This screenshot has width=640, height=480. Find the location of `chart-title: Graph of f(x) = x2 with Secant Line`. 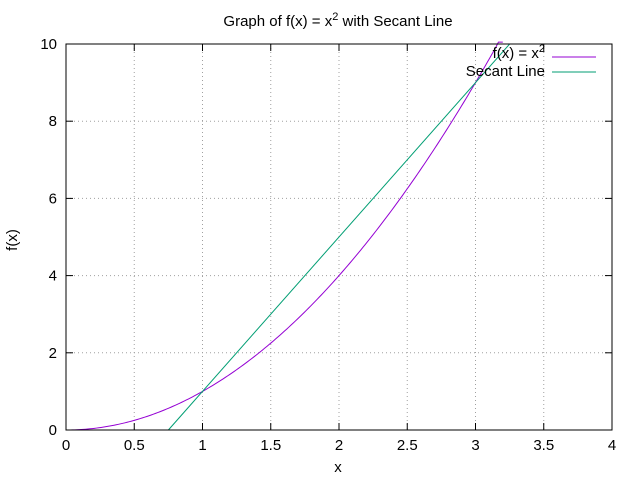

chart-title: Graph of f(x) = x2 with Secant Line is located at coordinates (337, 20).